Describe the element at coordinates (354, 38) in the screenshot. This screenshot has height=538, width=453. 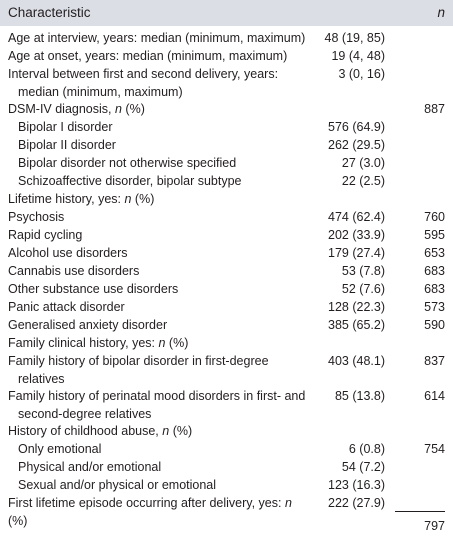
I see `row-value: 48 (19, 85)` at that location.